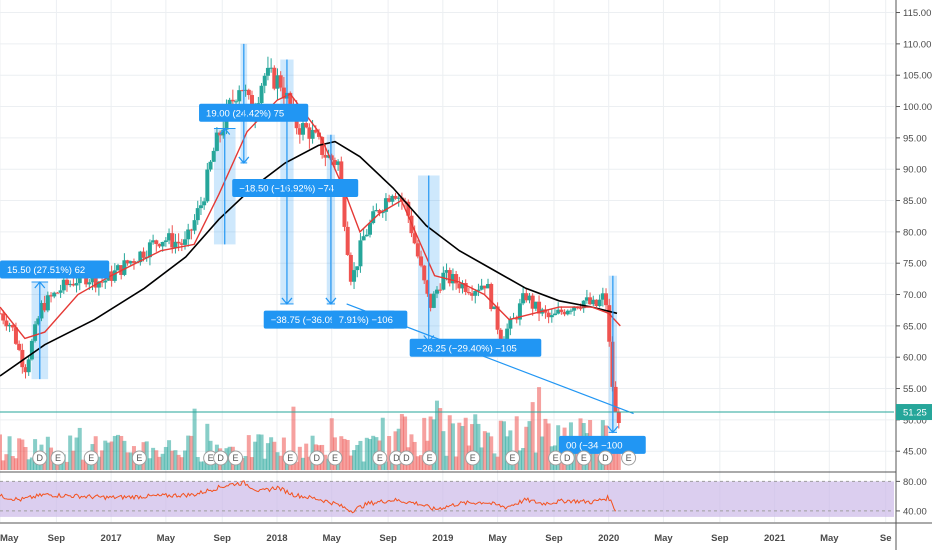 The image size is (932, 550). Describe the element at coordinates (915, 358) in the screenshot. I see `price-tick-label: 60.00` at that location.